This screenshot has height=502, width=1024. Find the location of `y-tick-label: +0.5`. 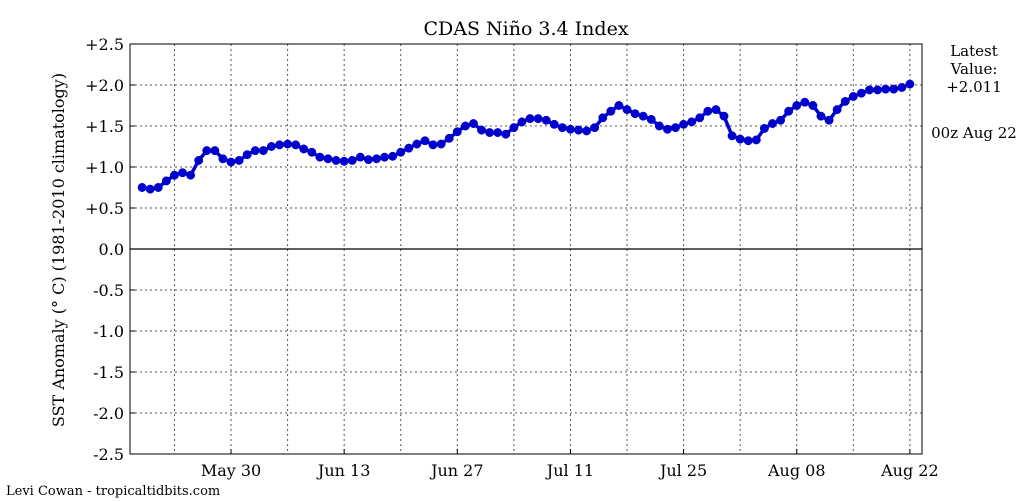

y-tick-label: +0.5 is located at coordinates (104, 208).